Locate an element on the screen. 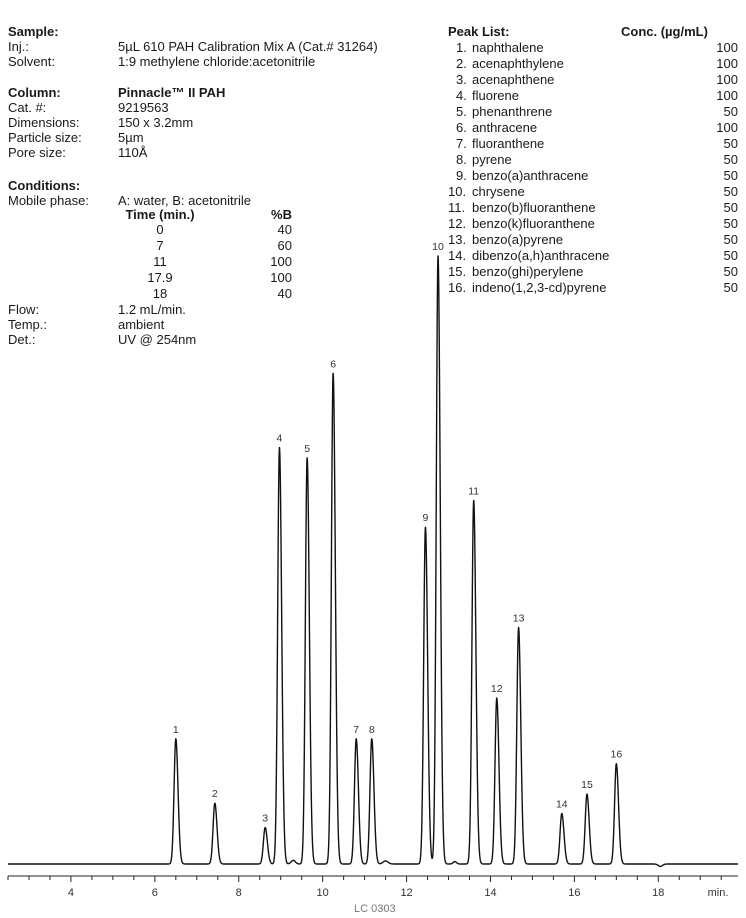 This screenshot has height=918, width=746. gradient-b: 100 is located at coordinates (281, 261).